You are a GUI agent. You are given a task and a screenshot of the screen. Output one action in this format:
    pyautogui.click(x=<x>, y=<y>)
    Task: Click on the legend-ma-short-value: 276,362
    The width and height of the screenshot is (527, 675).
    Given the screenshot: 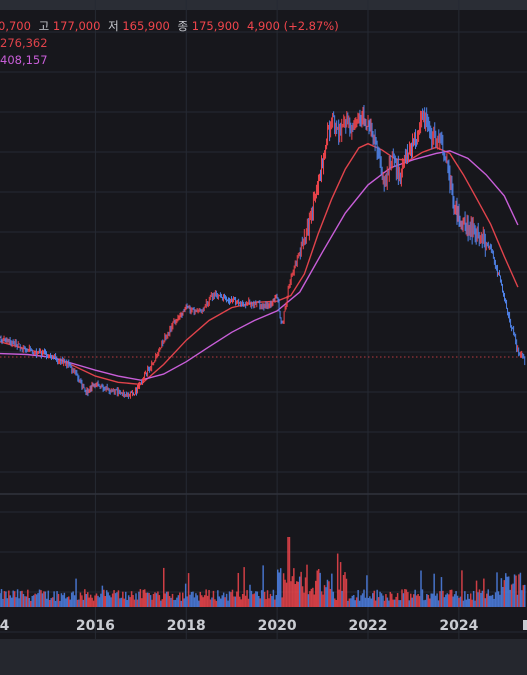 What is the action you would take?
    pyautogui.click(x=24, y=43)
    